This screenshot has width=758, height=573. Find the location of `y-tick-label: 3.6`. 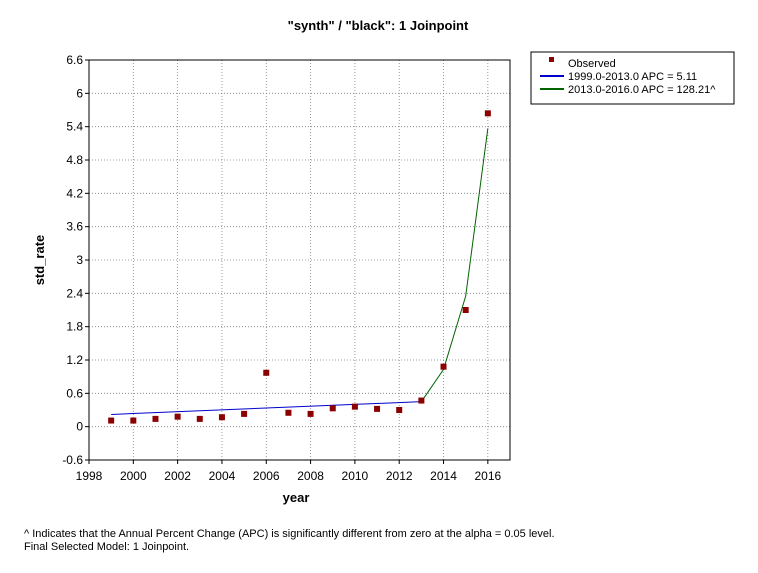

y-tick-label: 3.6 is located at coordinates (74, 227).